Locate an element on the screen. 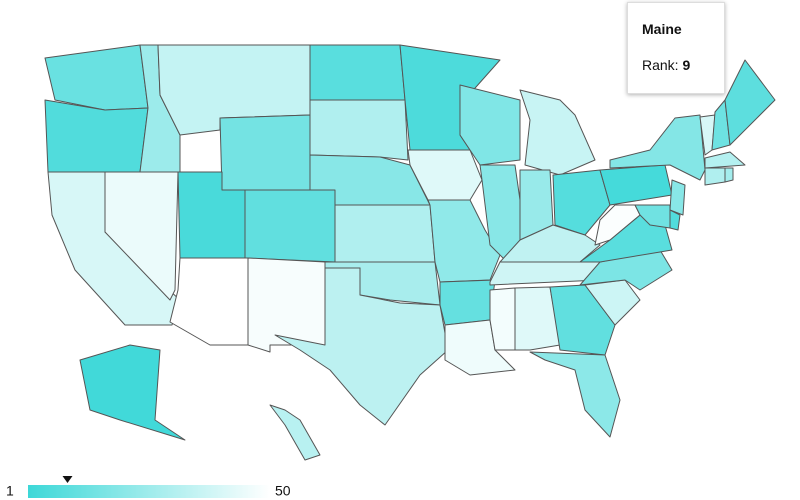 This screenshot has width=800, height=500. legend-max: 50 is located at coordinates (283, 491).